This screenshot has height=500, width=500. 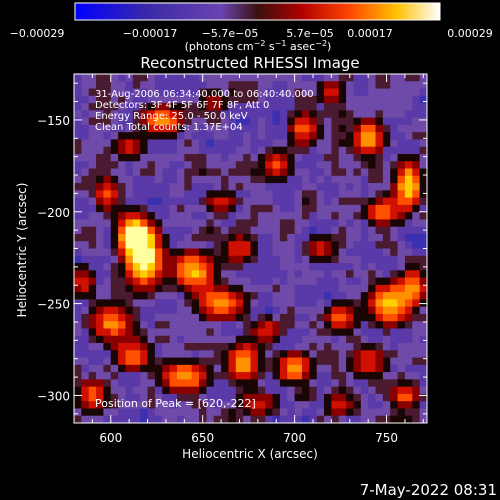 I want to click on colorbar, so click(x=257, y=11).